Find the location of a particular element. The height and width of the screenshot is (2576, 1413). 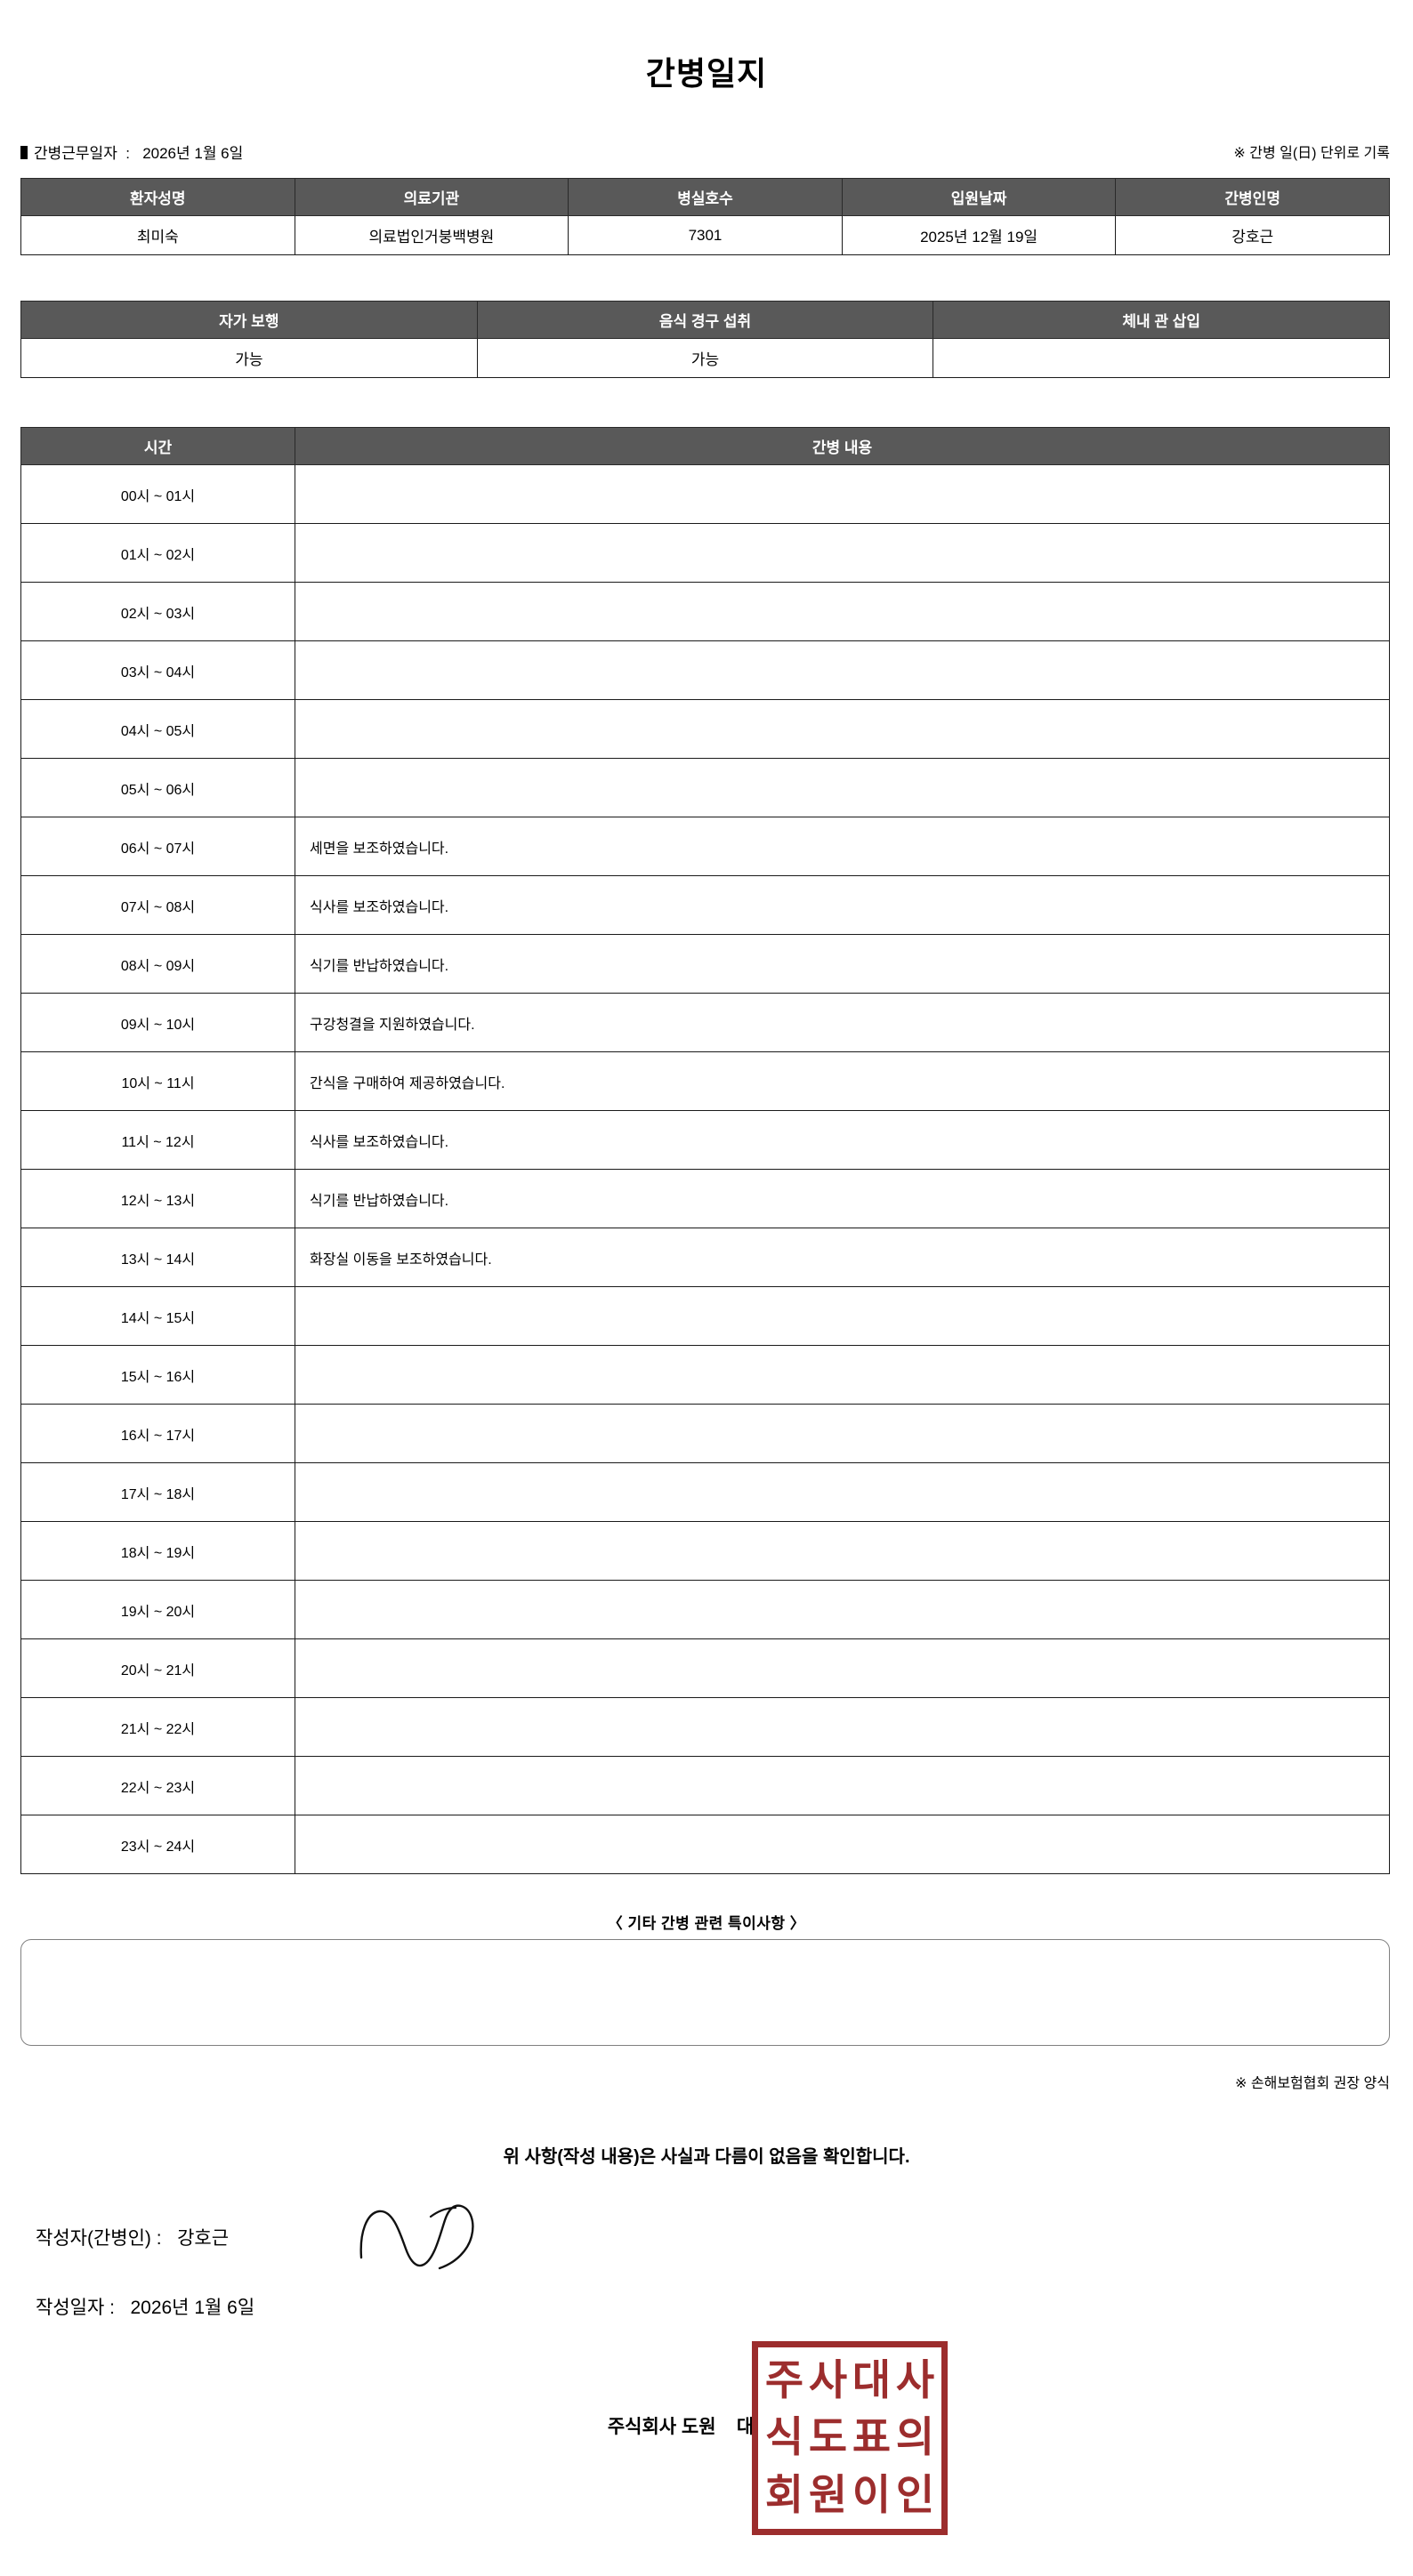

table-row: 19시 ~ 20시 is located at coordinates (705, 1609).